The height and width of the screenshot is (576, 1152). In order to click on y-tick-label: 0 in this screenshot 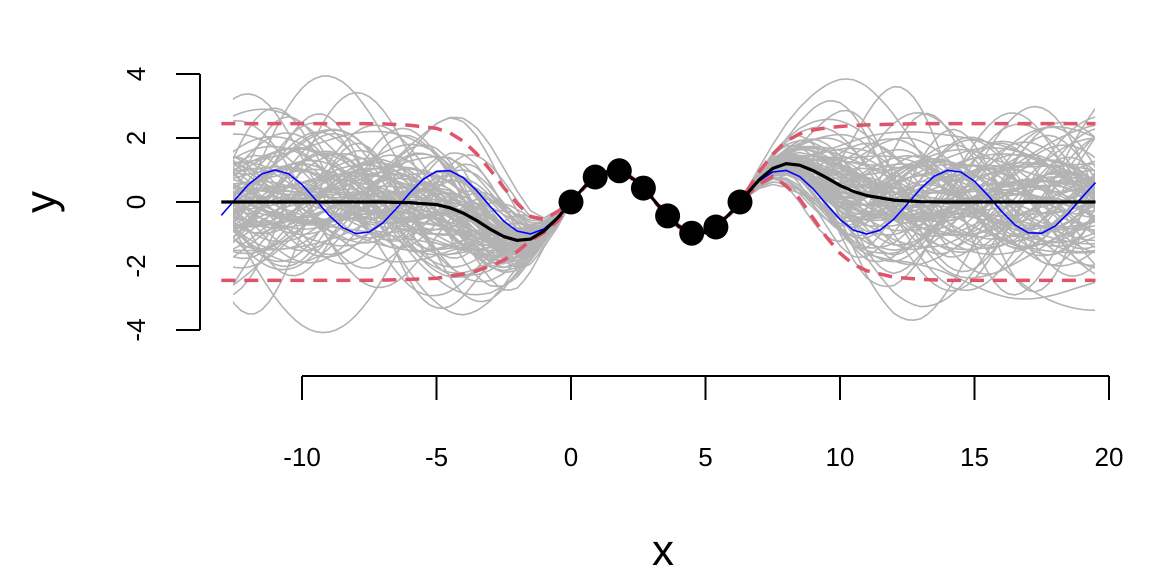, I will do `click(136, 202)`.